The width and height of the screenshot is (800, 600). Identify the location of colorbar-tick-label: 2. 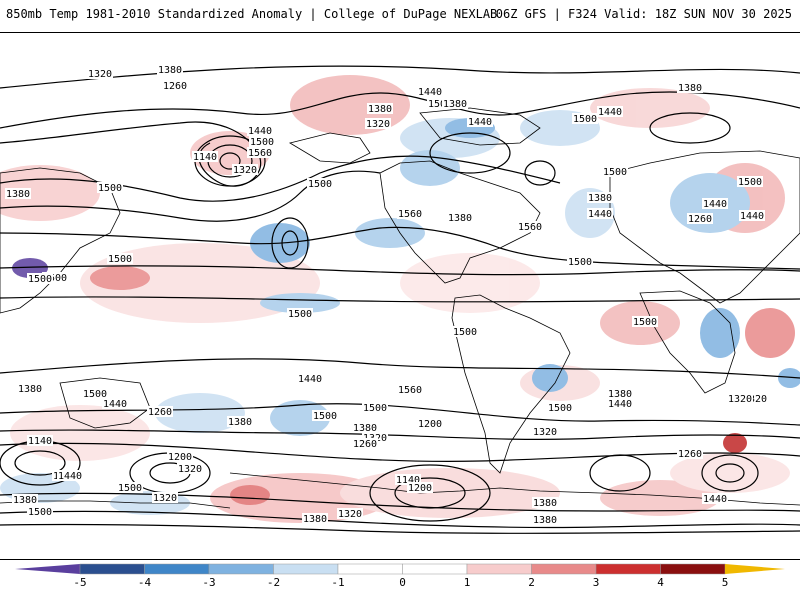
(531, 582).